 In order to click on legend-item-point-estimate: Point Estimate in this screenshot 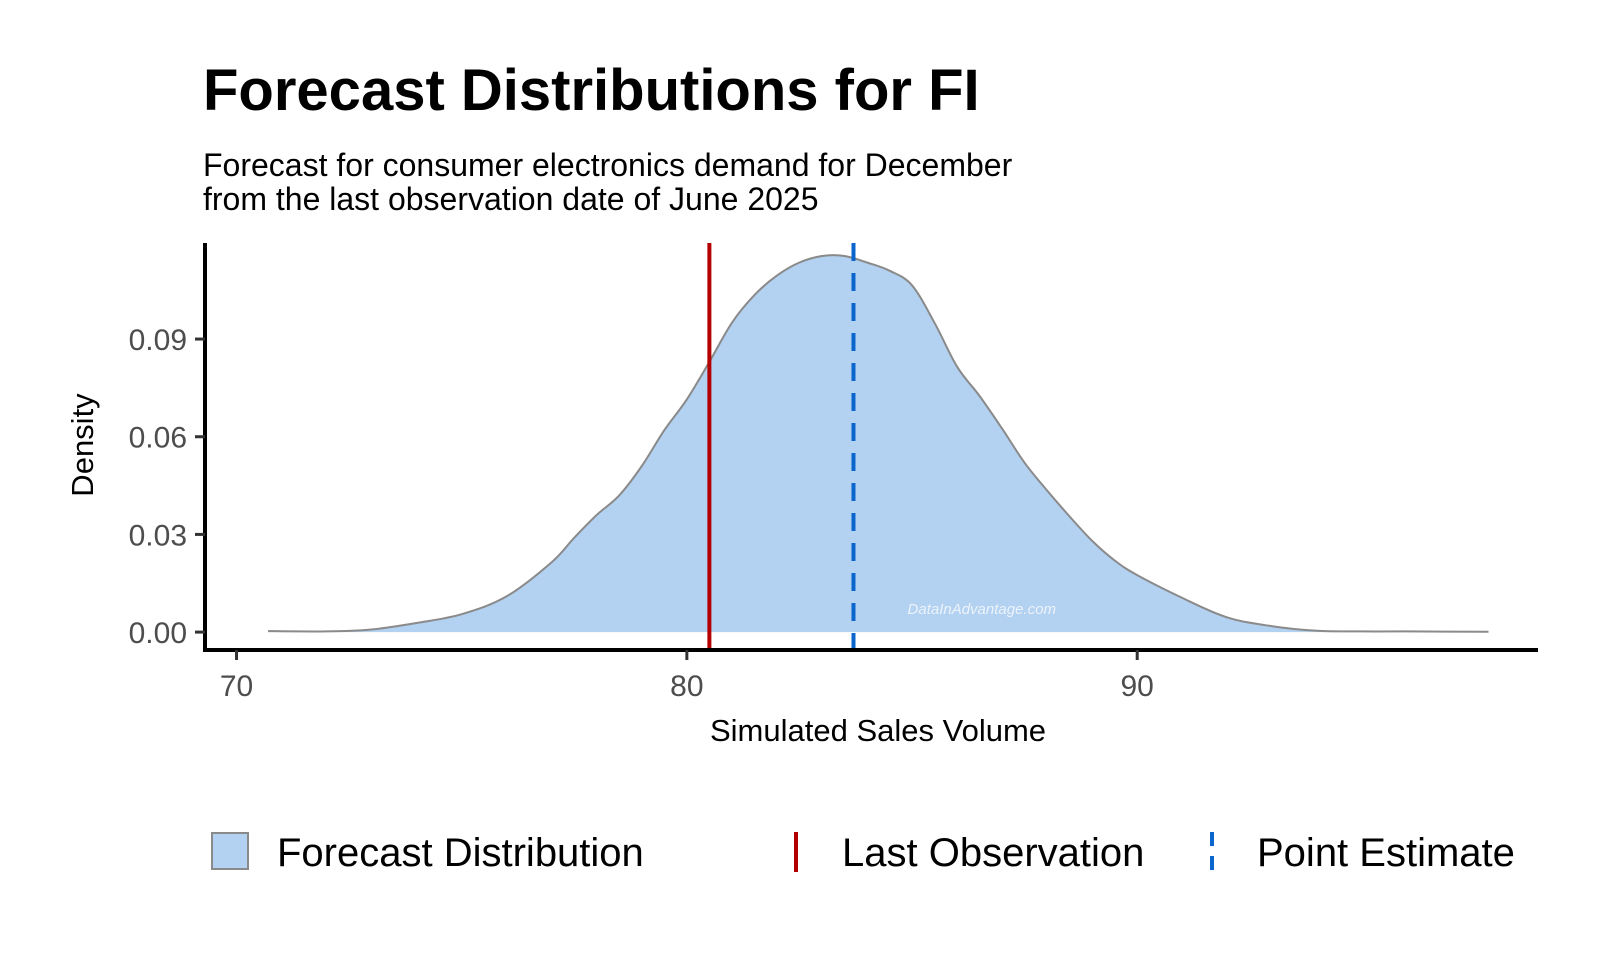, I will do `click(1362, 853)`.